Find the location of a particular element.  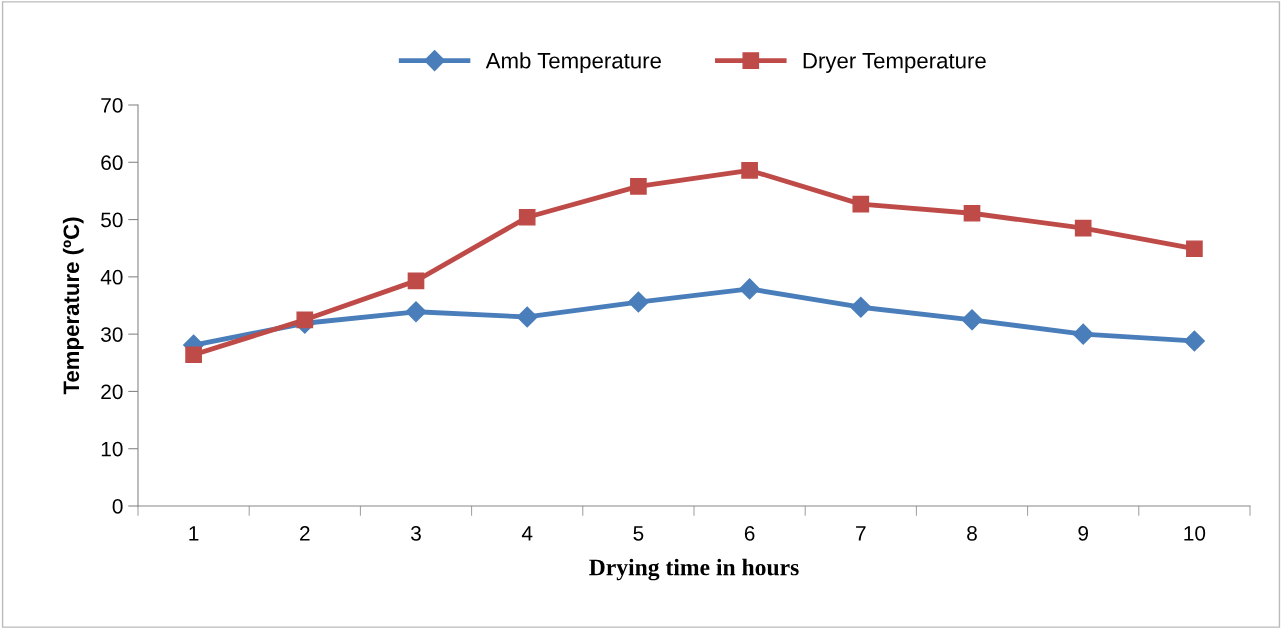

y-tick-label: 70 is located at coordinates (112, 105).